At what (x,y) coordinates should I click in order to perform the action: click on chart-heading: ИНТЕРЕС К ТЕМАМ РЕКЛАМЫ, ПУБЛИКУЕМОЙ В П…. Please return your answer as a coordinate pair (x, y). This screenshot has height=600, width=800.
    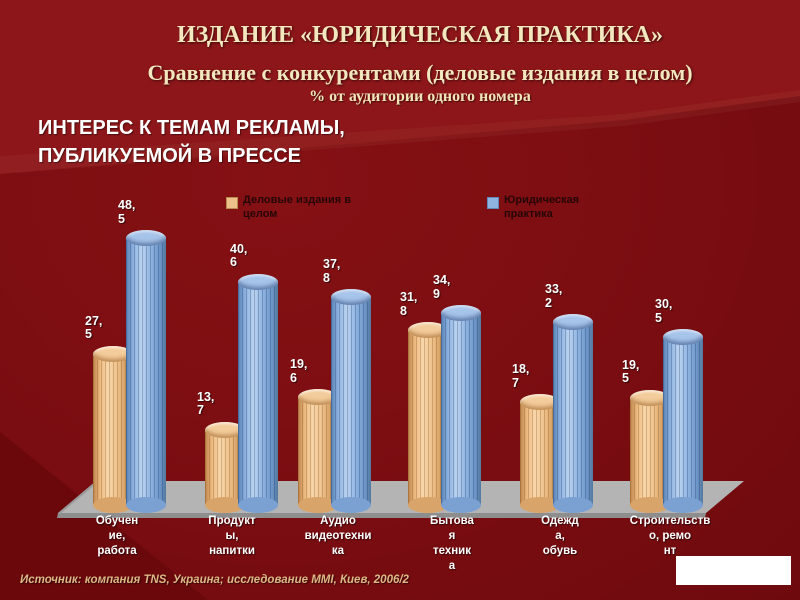
    Looking at the image, I should click on (191, 142).